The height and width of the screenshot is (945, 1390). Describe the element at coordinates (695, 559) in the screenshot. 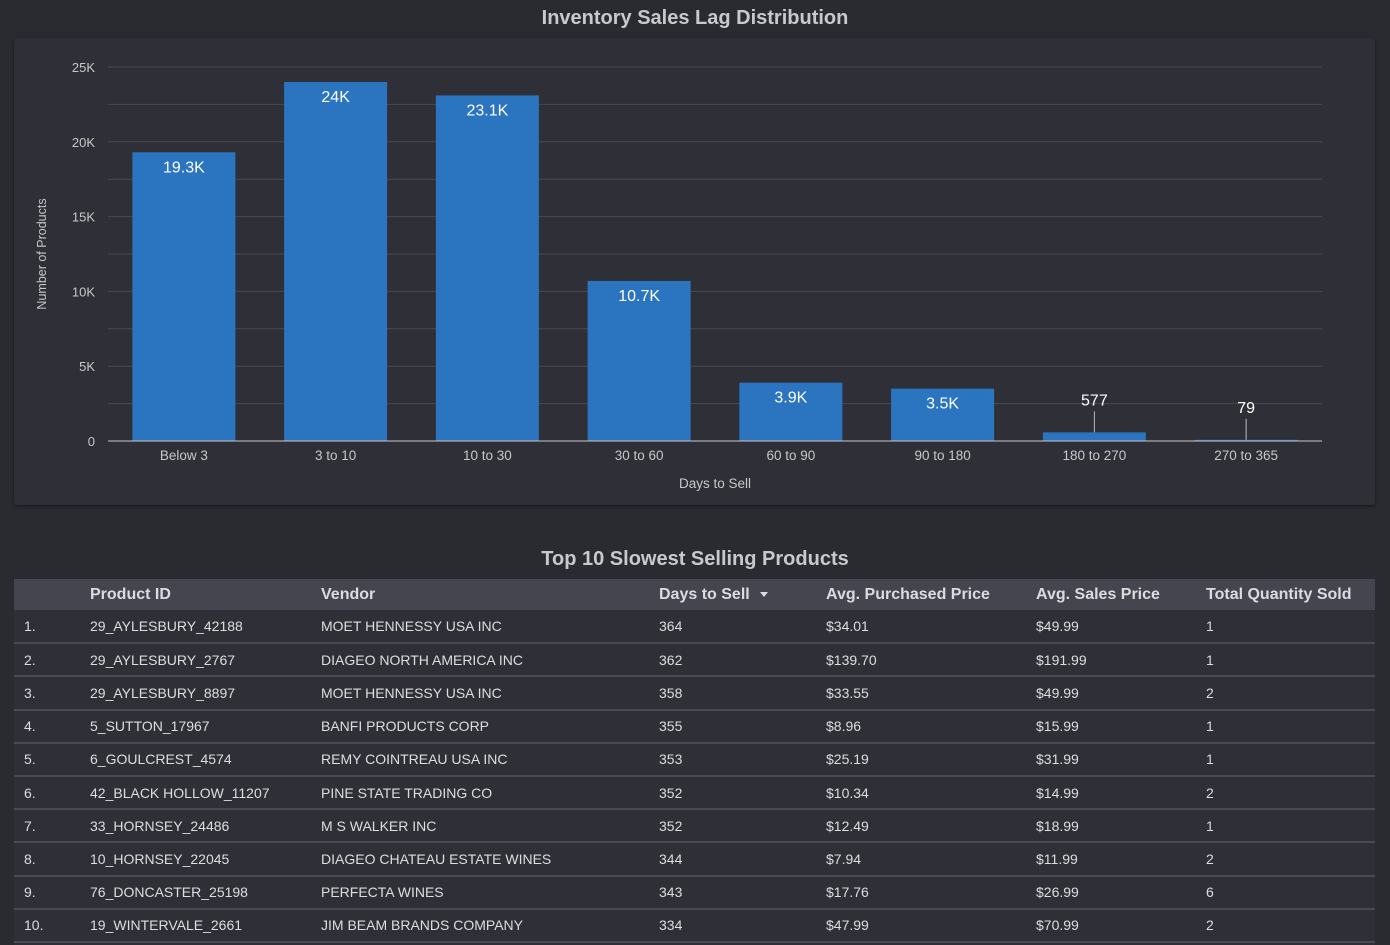

I see `table-title: Top 10 Slowest Selling Products` at that location.